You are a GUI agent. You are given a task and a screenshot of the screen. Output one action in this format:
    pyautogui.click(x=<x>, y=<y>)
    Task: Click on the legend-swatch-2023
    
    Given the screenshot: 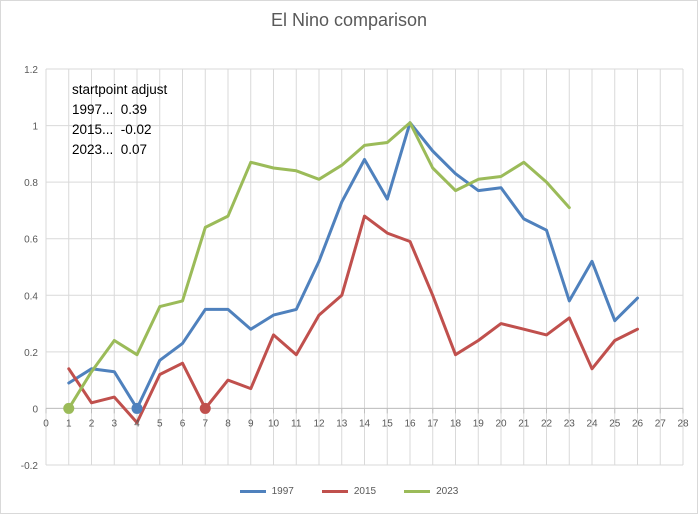 What is the action you would take?
    pyautogui.click(x=417, y=491)
    